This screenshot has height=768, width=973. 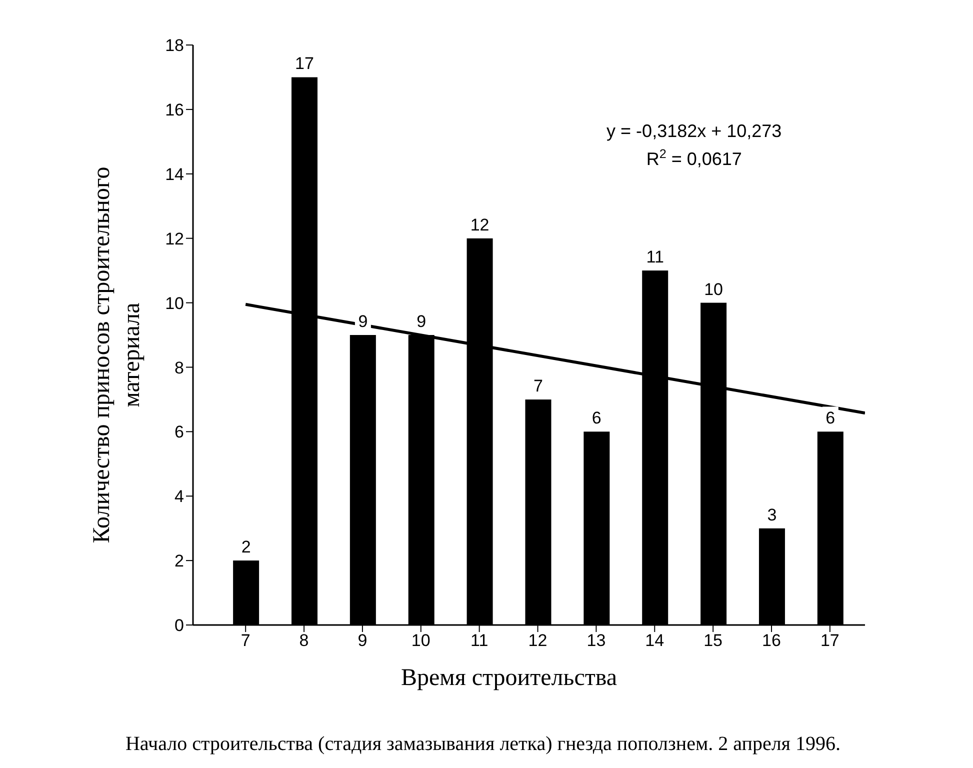 What do you see at coordinates (772, 514) in the screenshot?
I see `data-label: 3` at bounding box center [772, 514].